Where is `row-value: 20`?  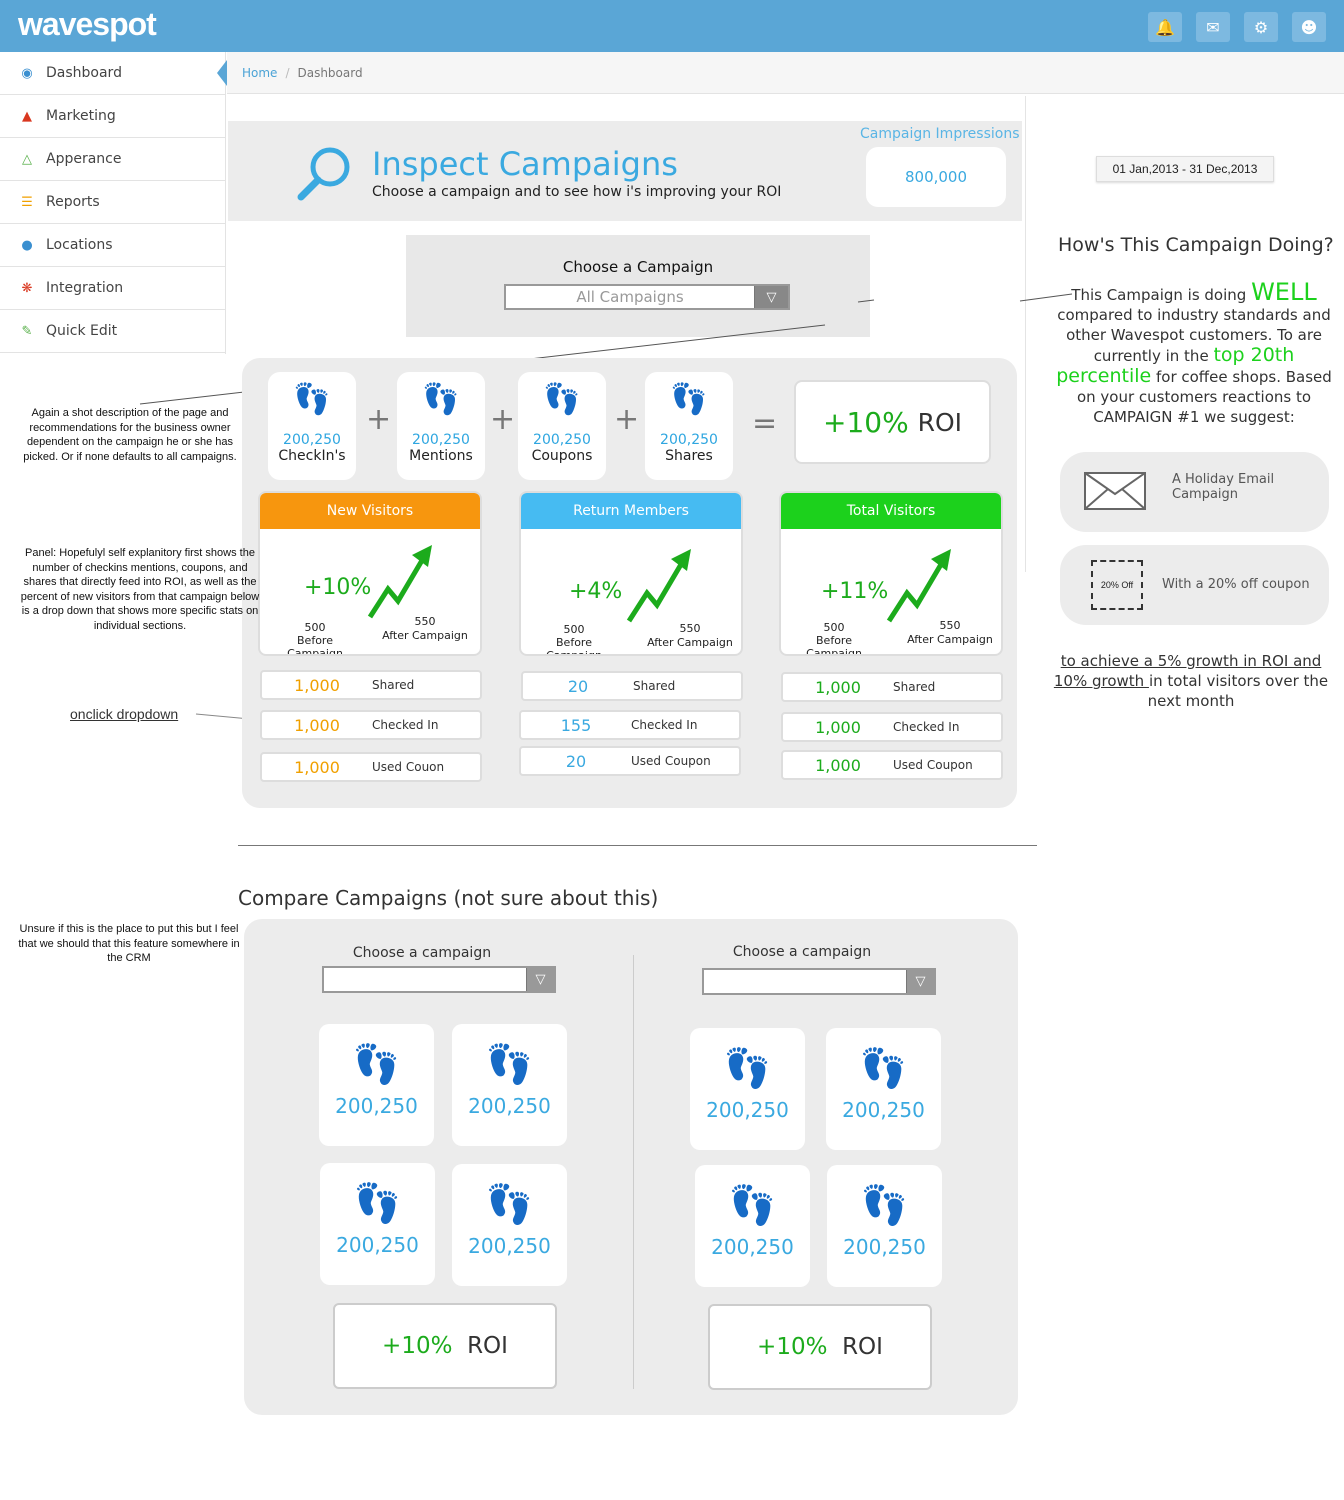 row-value: 20 is located at coordinates (576, 761).